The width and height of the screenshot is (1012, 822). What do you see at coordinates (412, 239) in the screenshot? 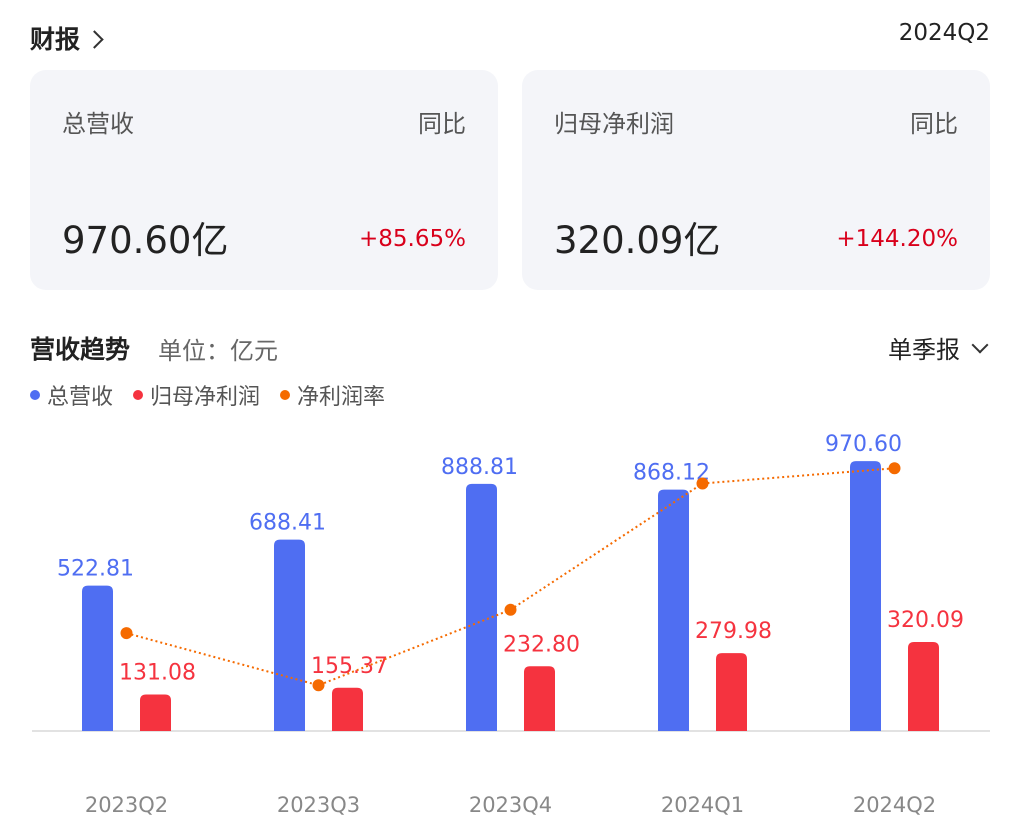
I see `revenue-change: +85.65%` at bounding box center [412, 239].